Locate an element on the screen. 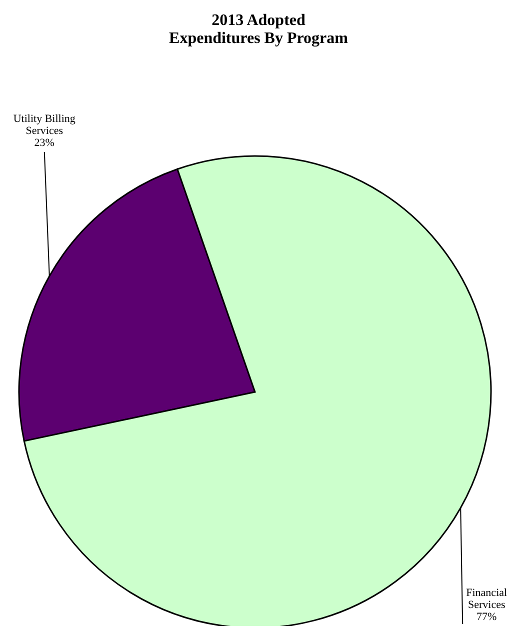 The image size is (517, 634). slice-label: Financial Services is located at coordinates (487, 599).